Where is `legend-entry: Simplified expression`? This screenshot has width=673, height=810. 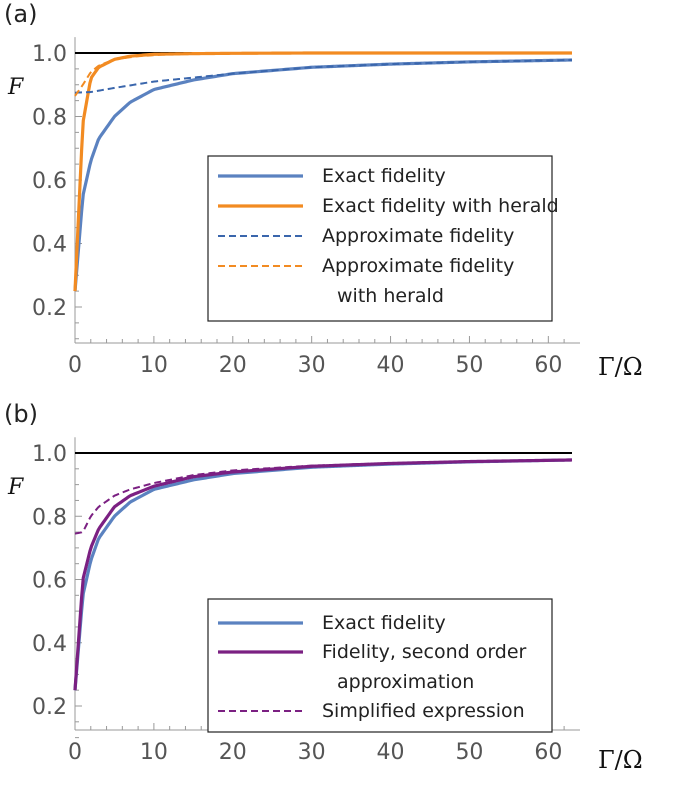 legend-entry: Simplified expression is located at coordinates (423, 711).